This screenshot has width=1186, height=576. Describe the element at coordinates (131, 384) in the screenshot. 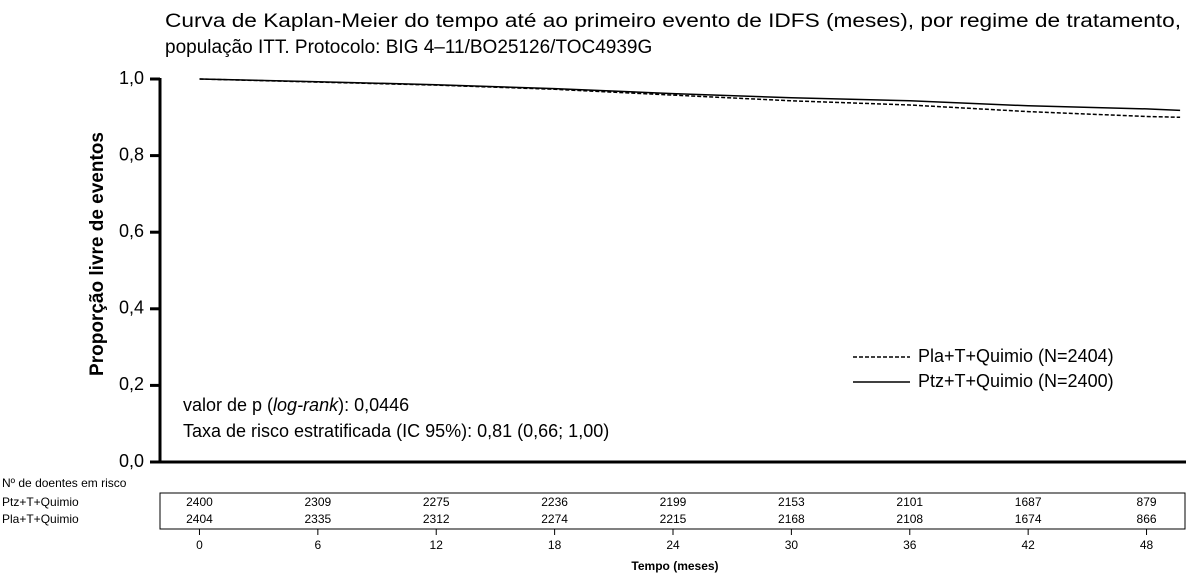

I see `y-tick-label: 0,2` at that location.